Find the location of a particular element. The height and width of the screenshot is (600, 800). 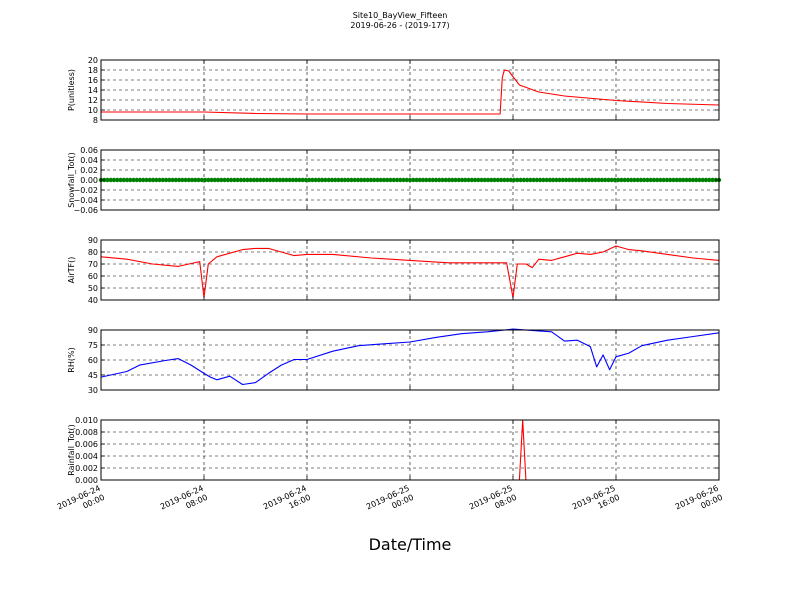

y-tick-label: 8 is located at coordinates (95, 120).